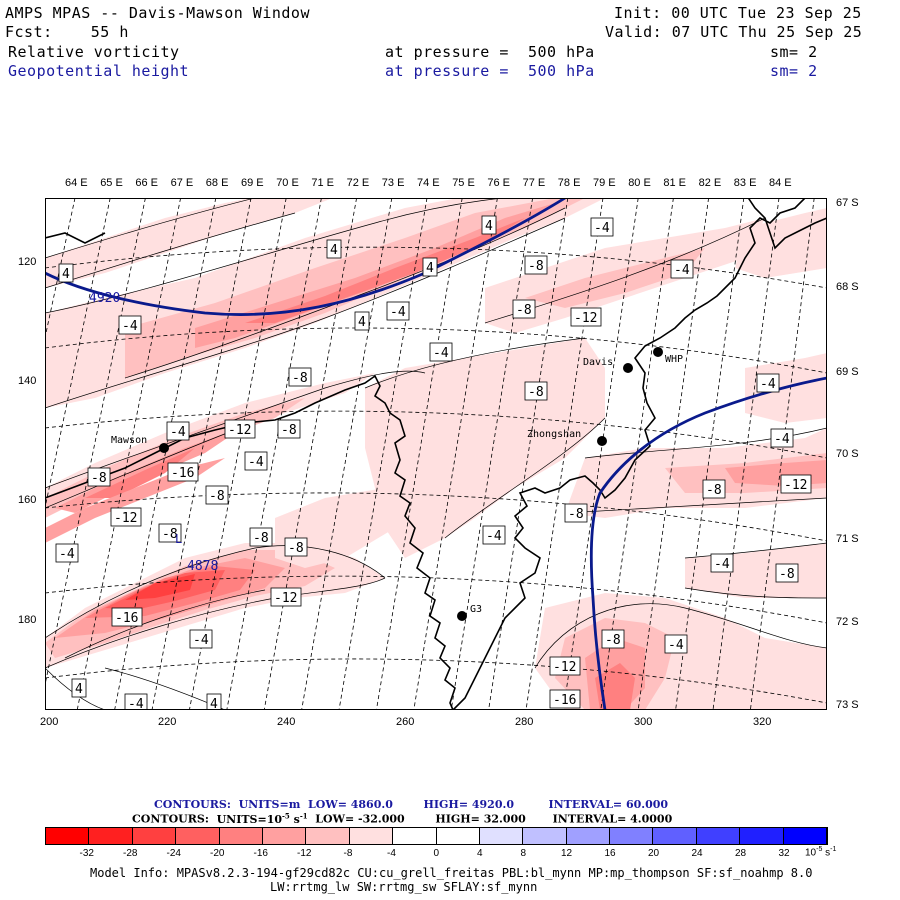  What do you see at coordinates (94, 52) in the screenshot?
I see `field1-name: Relative vorticity` at bounding box center [94, 52].